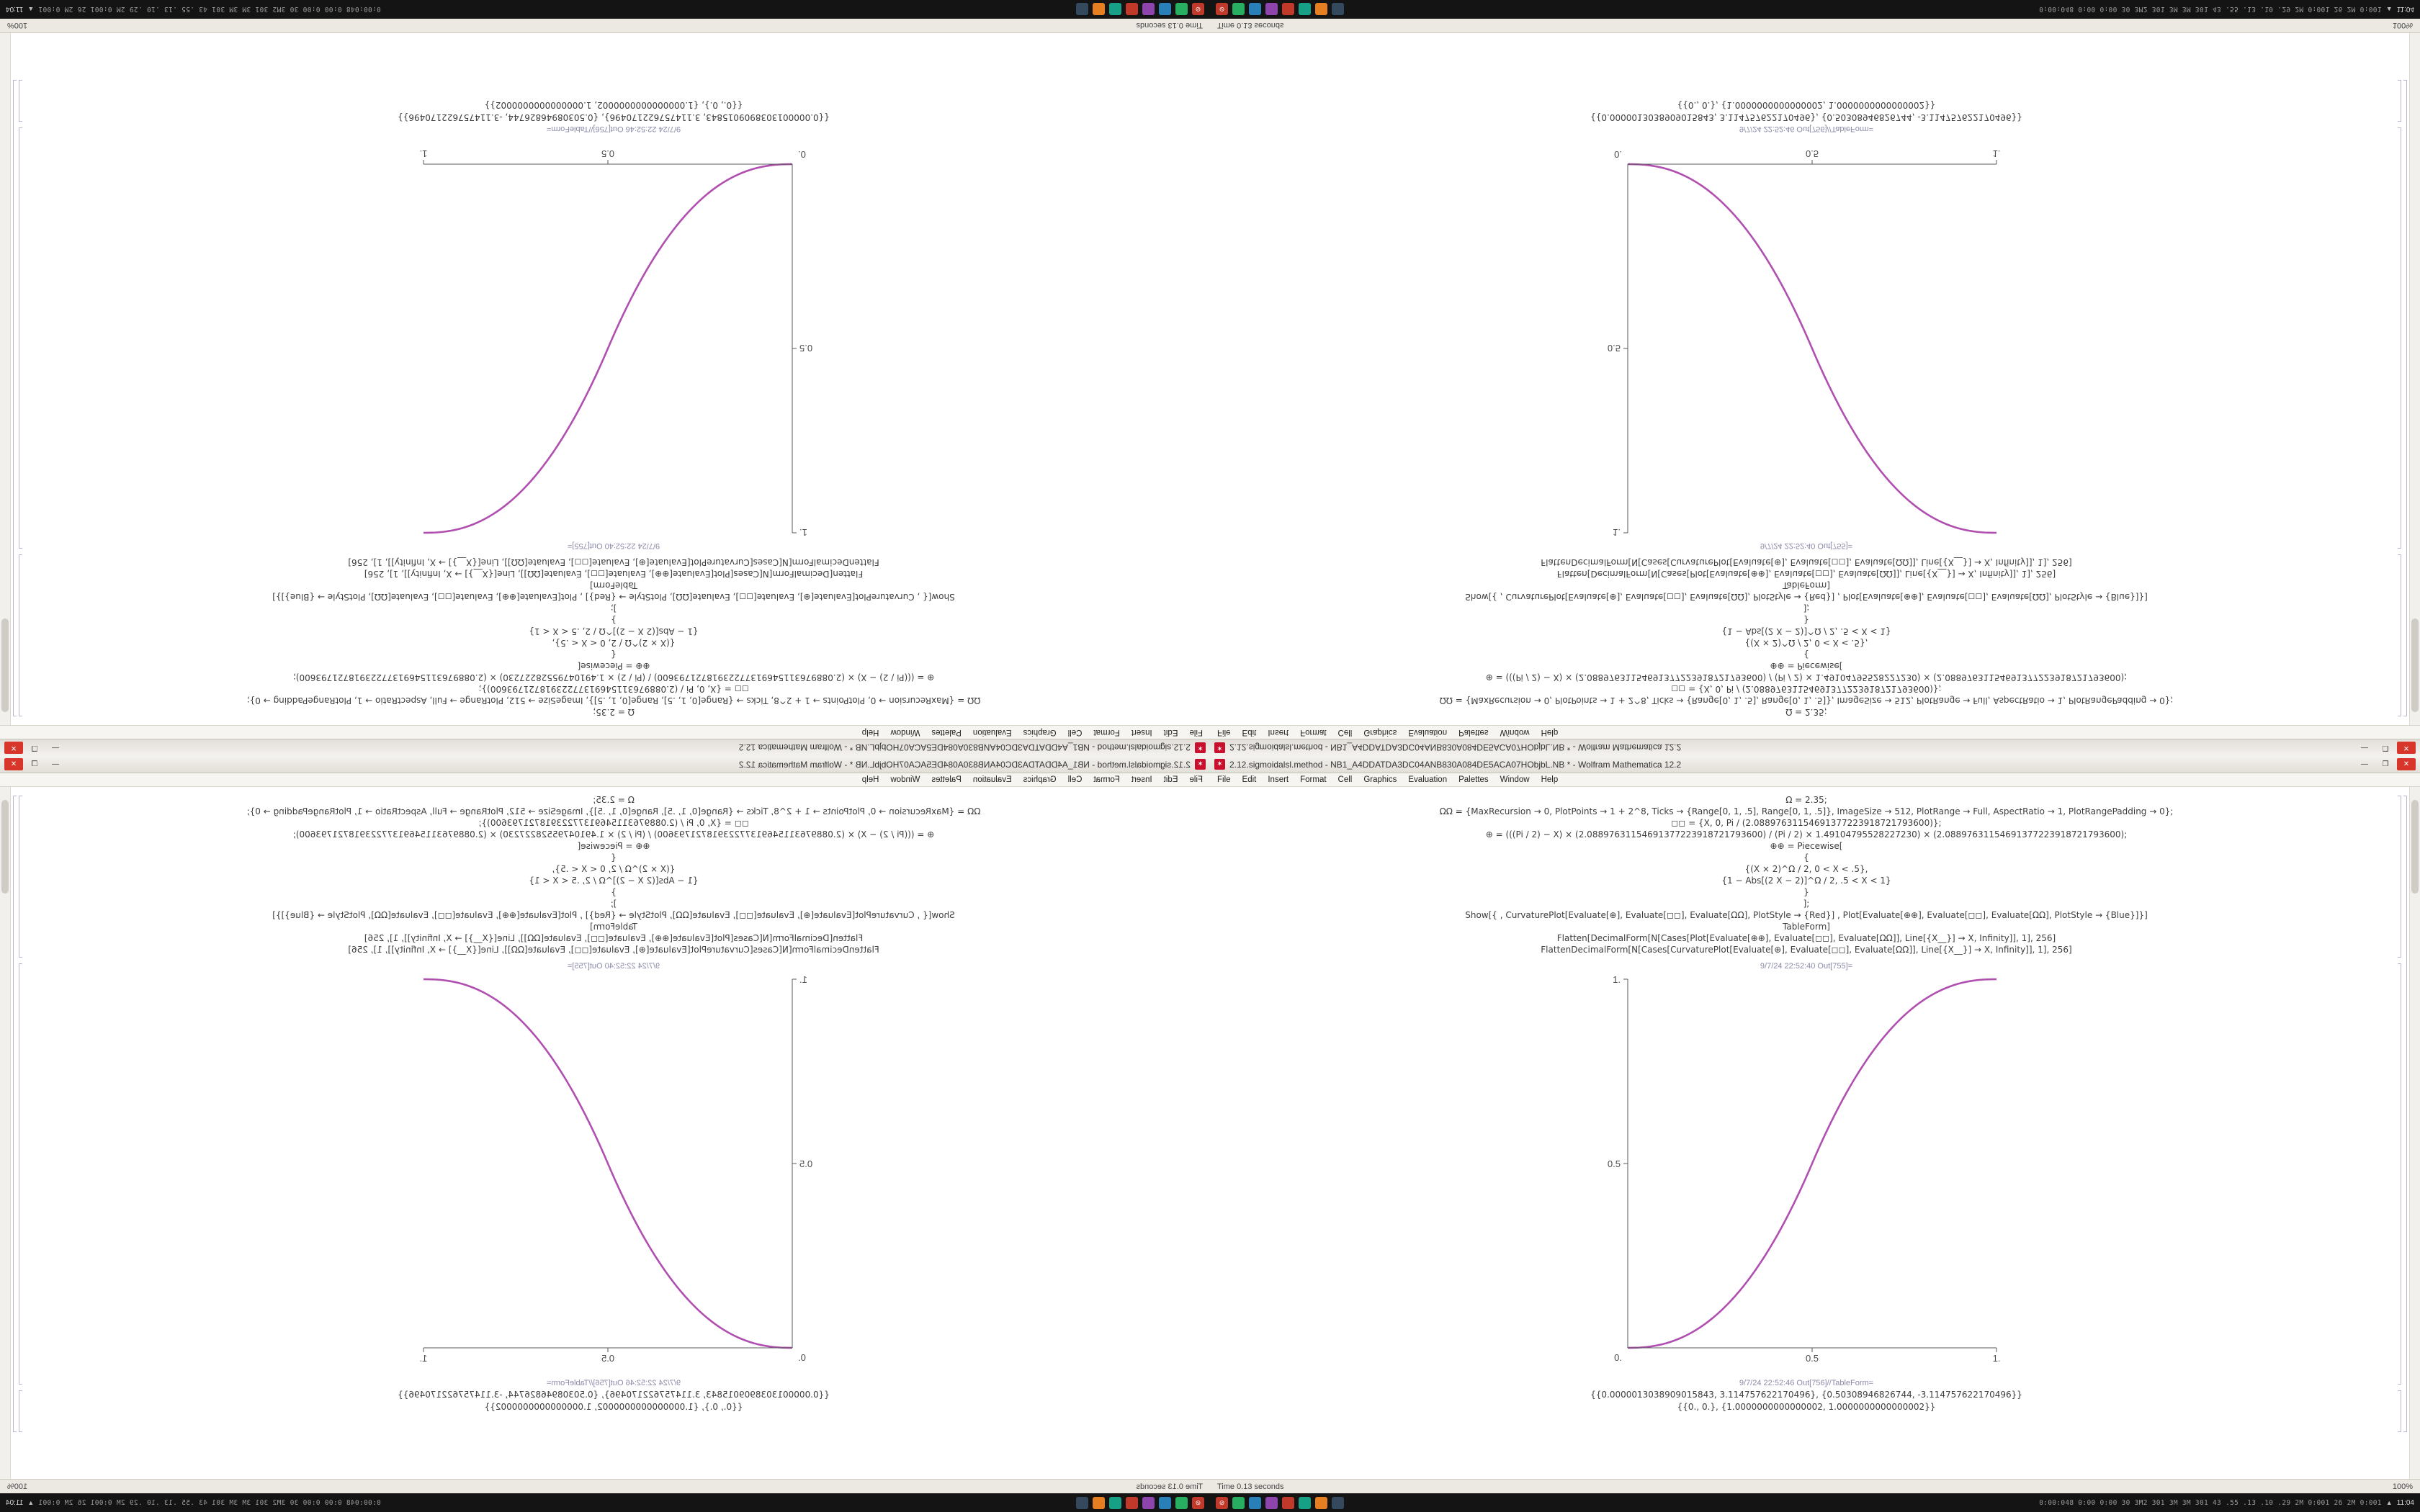 Image resolution: width=2420 pixels, height=1512 pixels. What do you see at coordinates (34, 748) in the screenshot?
I see `maximize-button: ❐` at bounding box center [34, 748].